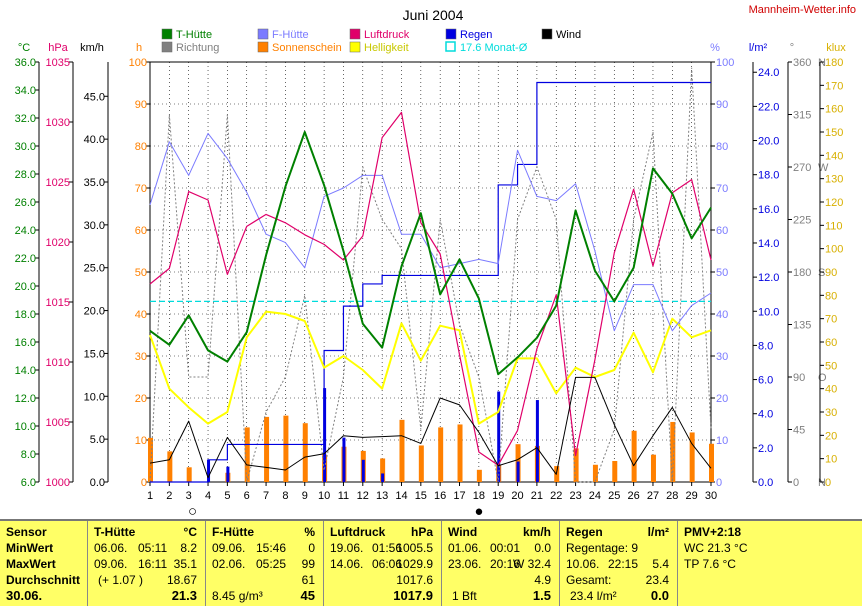  I want to click on y-tick-label: 6.0, so click(765, 381).